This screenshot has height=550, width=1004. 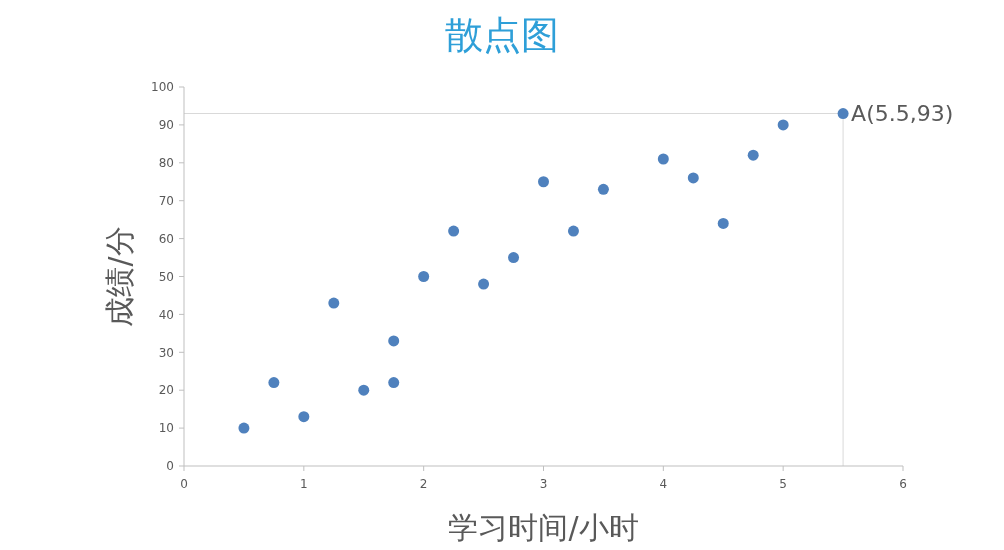 I want to click on y-tick-label: 100, so click(x=162, y=87).